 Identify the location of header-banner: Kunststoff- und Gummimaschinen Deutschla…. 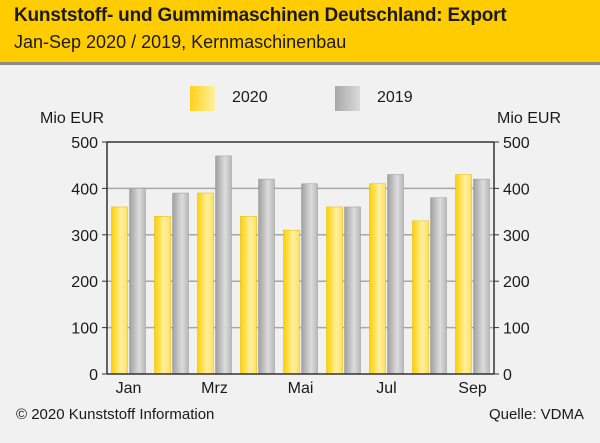
(300, 32).